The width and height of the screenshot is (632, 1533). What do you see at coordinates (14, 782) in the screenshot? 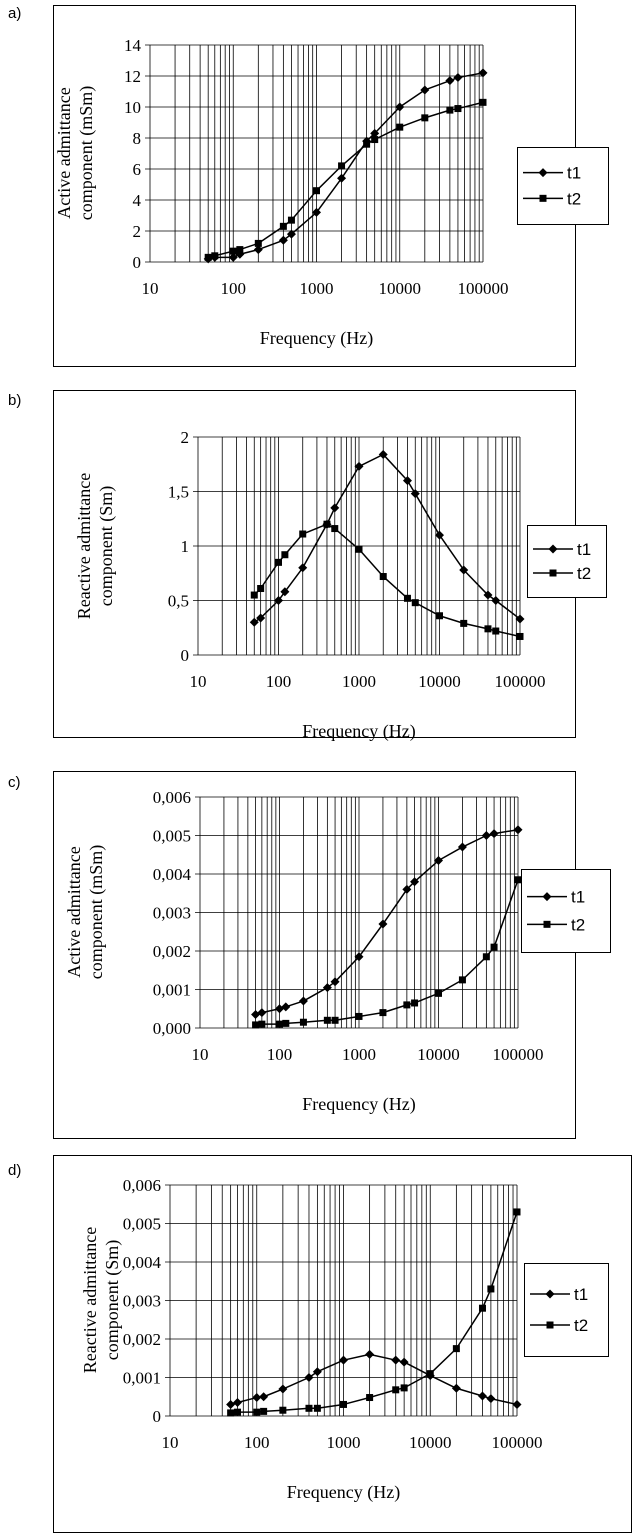
I see `panel-label: c)` at bounding box center [14, 782].